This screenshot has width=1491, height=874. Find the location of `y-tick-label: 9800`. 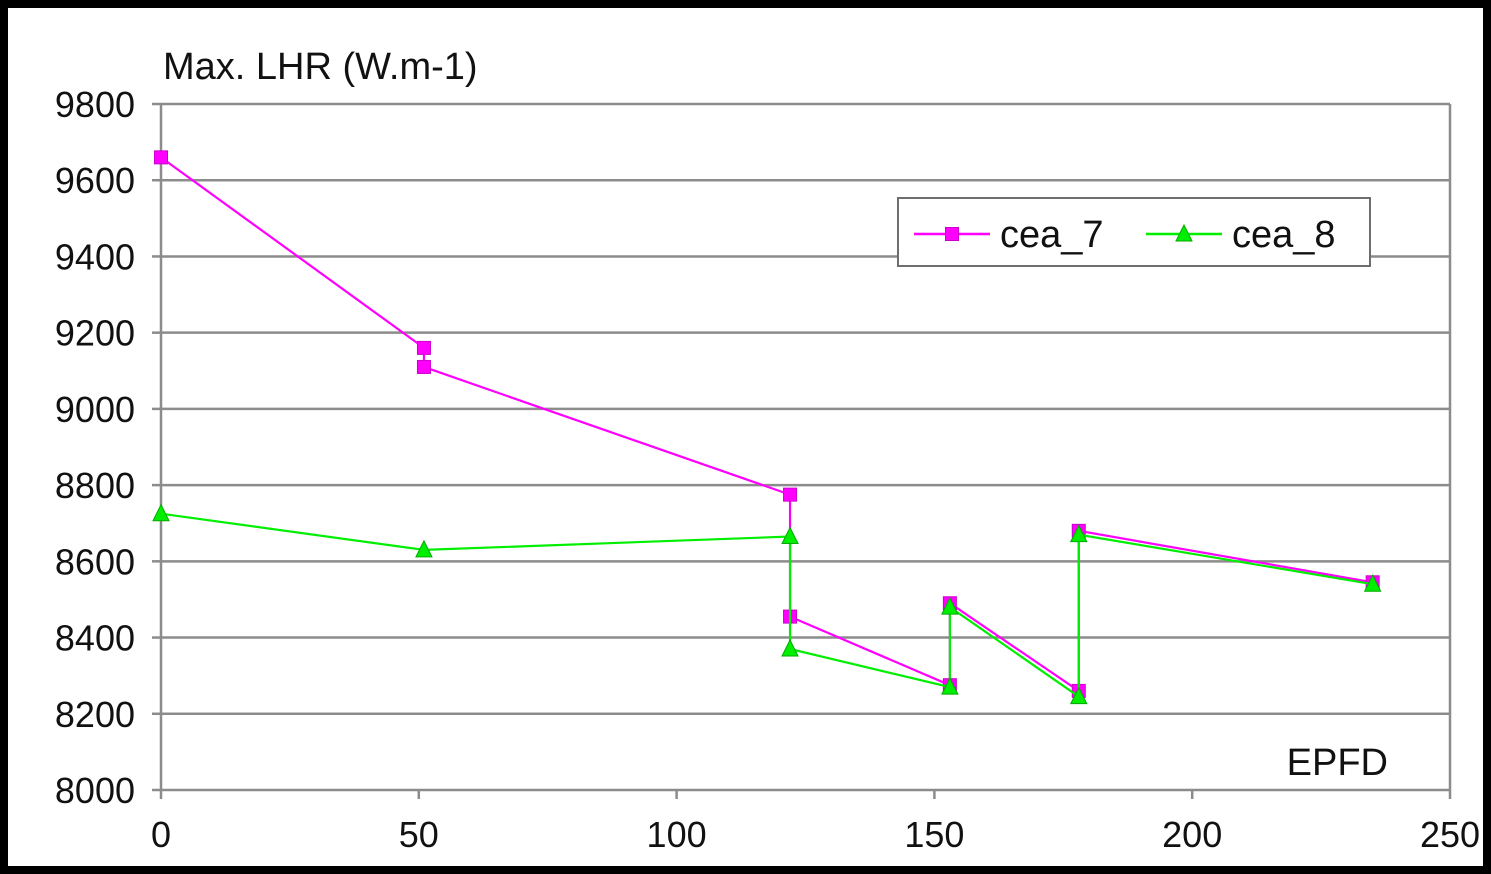

y-tick-label: 9800 is located at coordinates (95, 104).